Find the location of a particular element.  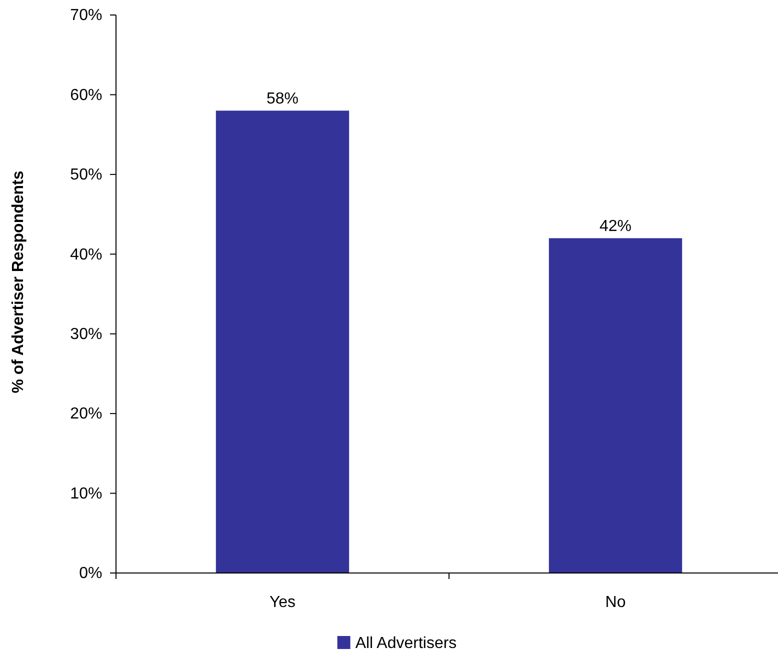

y-tick-label: 40% is located at coordinates (86, 255).